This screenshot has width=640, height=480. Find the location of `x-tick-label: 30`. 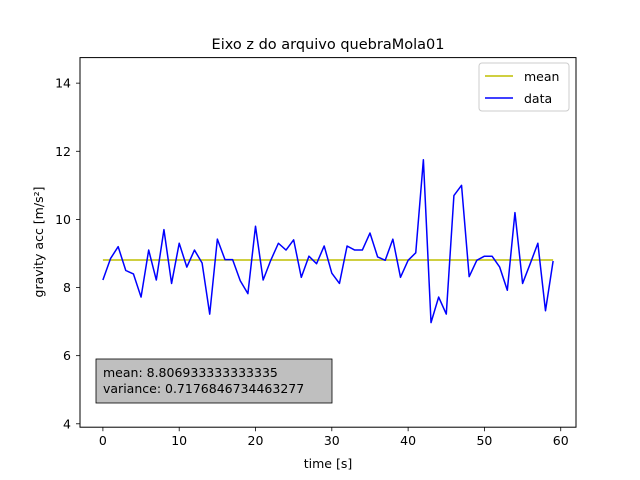

x-tick-label: 30 is located at coordinates (332, 440).